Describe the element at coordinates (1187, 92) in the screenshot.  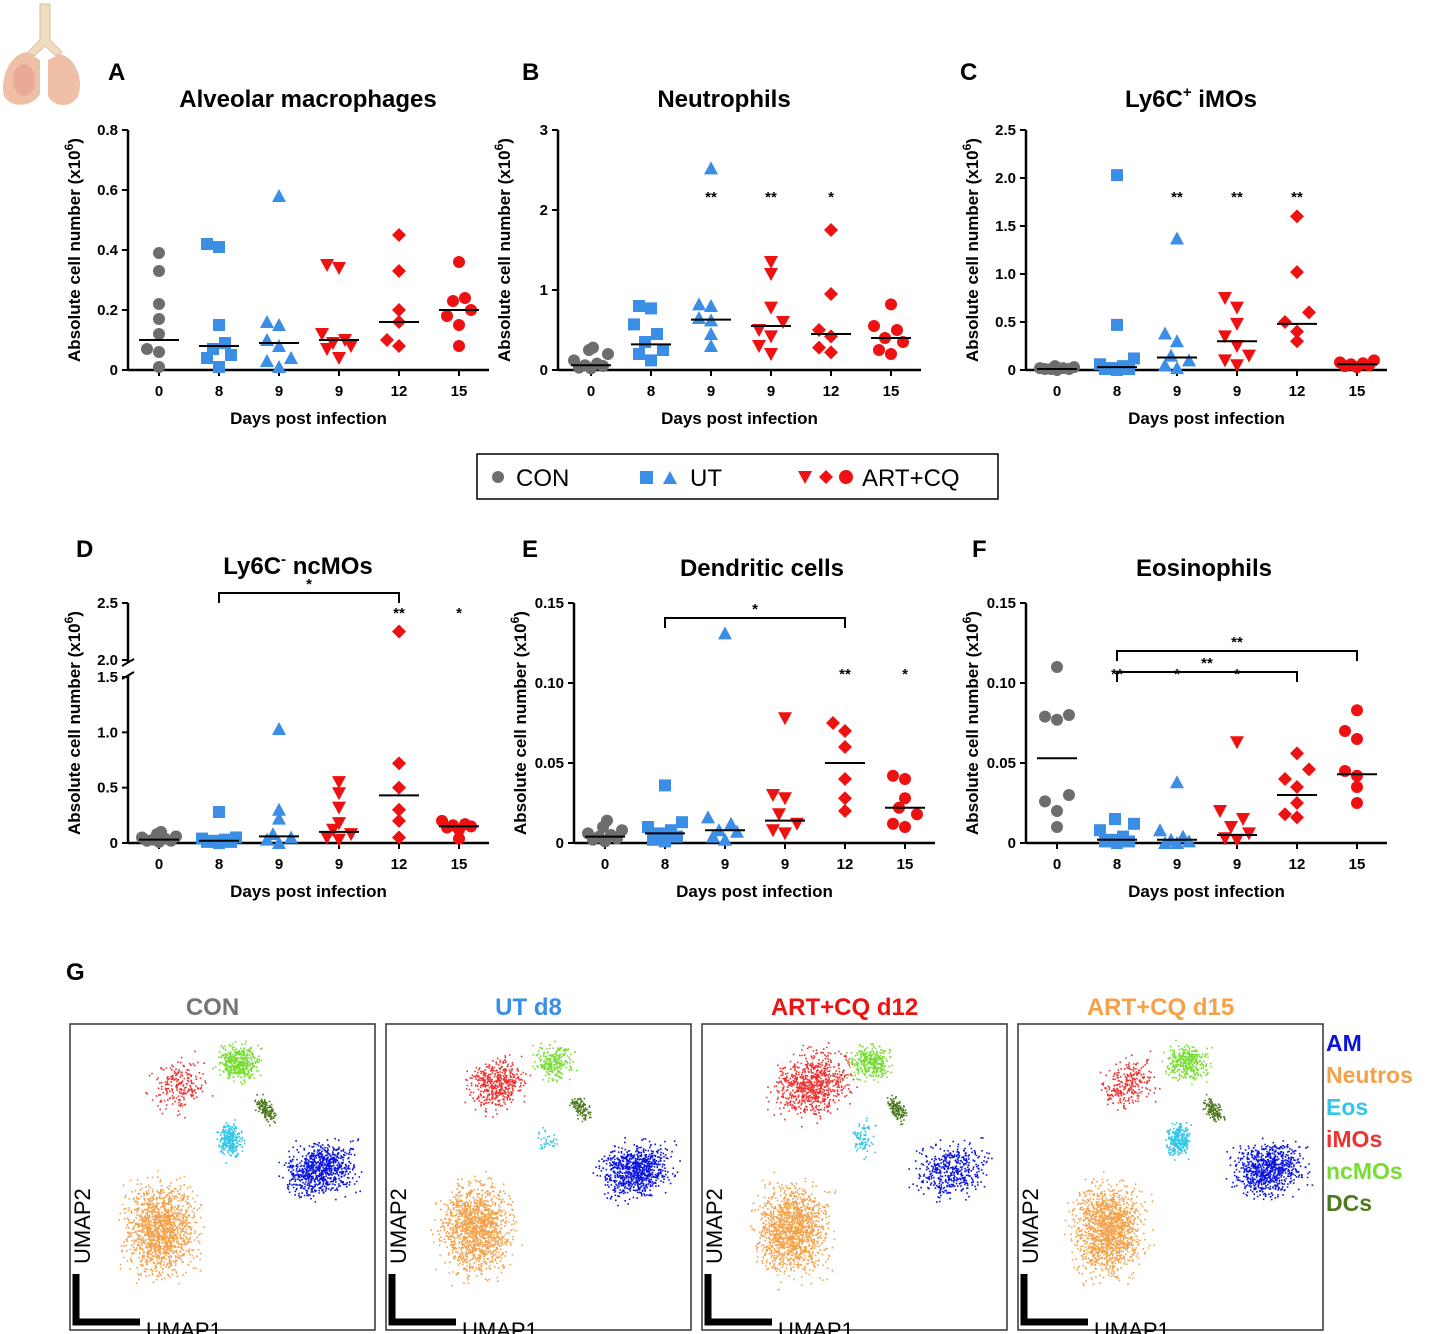
I see `panel-title-superscript: +` at that location.